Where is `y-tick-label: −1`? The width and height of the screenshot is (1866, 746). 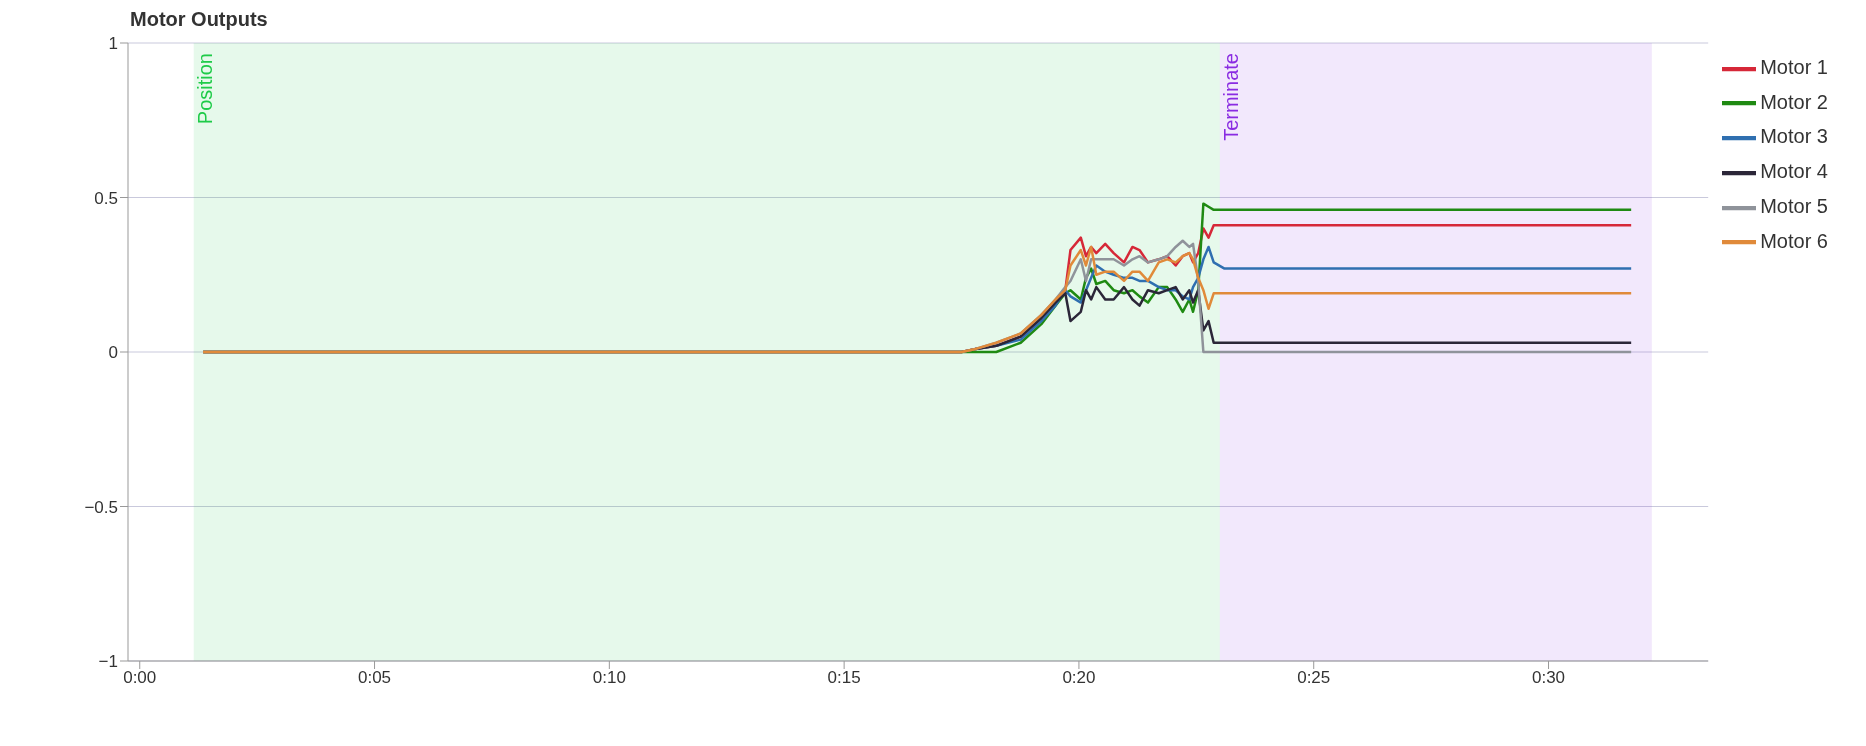 y-tick-label: −1 is located at coordinates (108, 662).